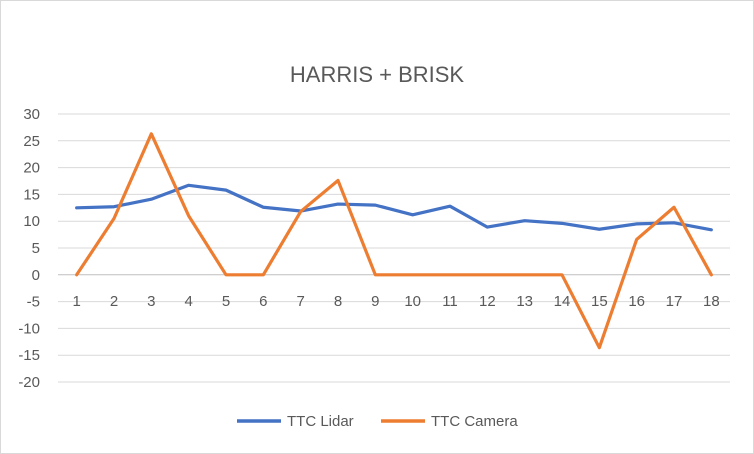 The image size is (754, 454). I want to click on x-tick-label: 16, so click(636, 301).